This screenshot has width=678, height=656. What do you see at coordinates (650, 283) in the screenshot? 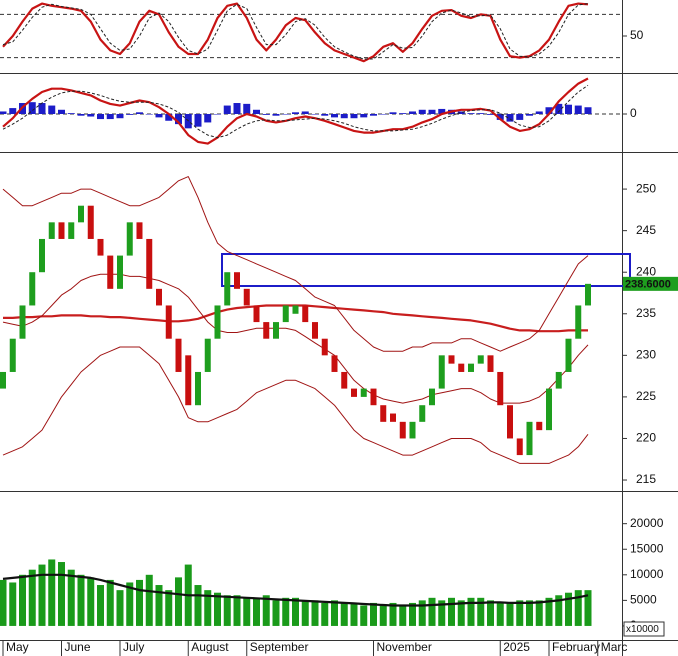
I see `last-price-box` at bounding box center [650, 283].